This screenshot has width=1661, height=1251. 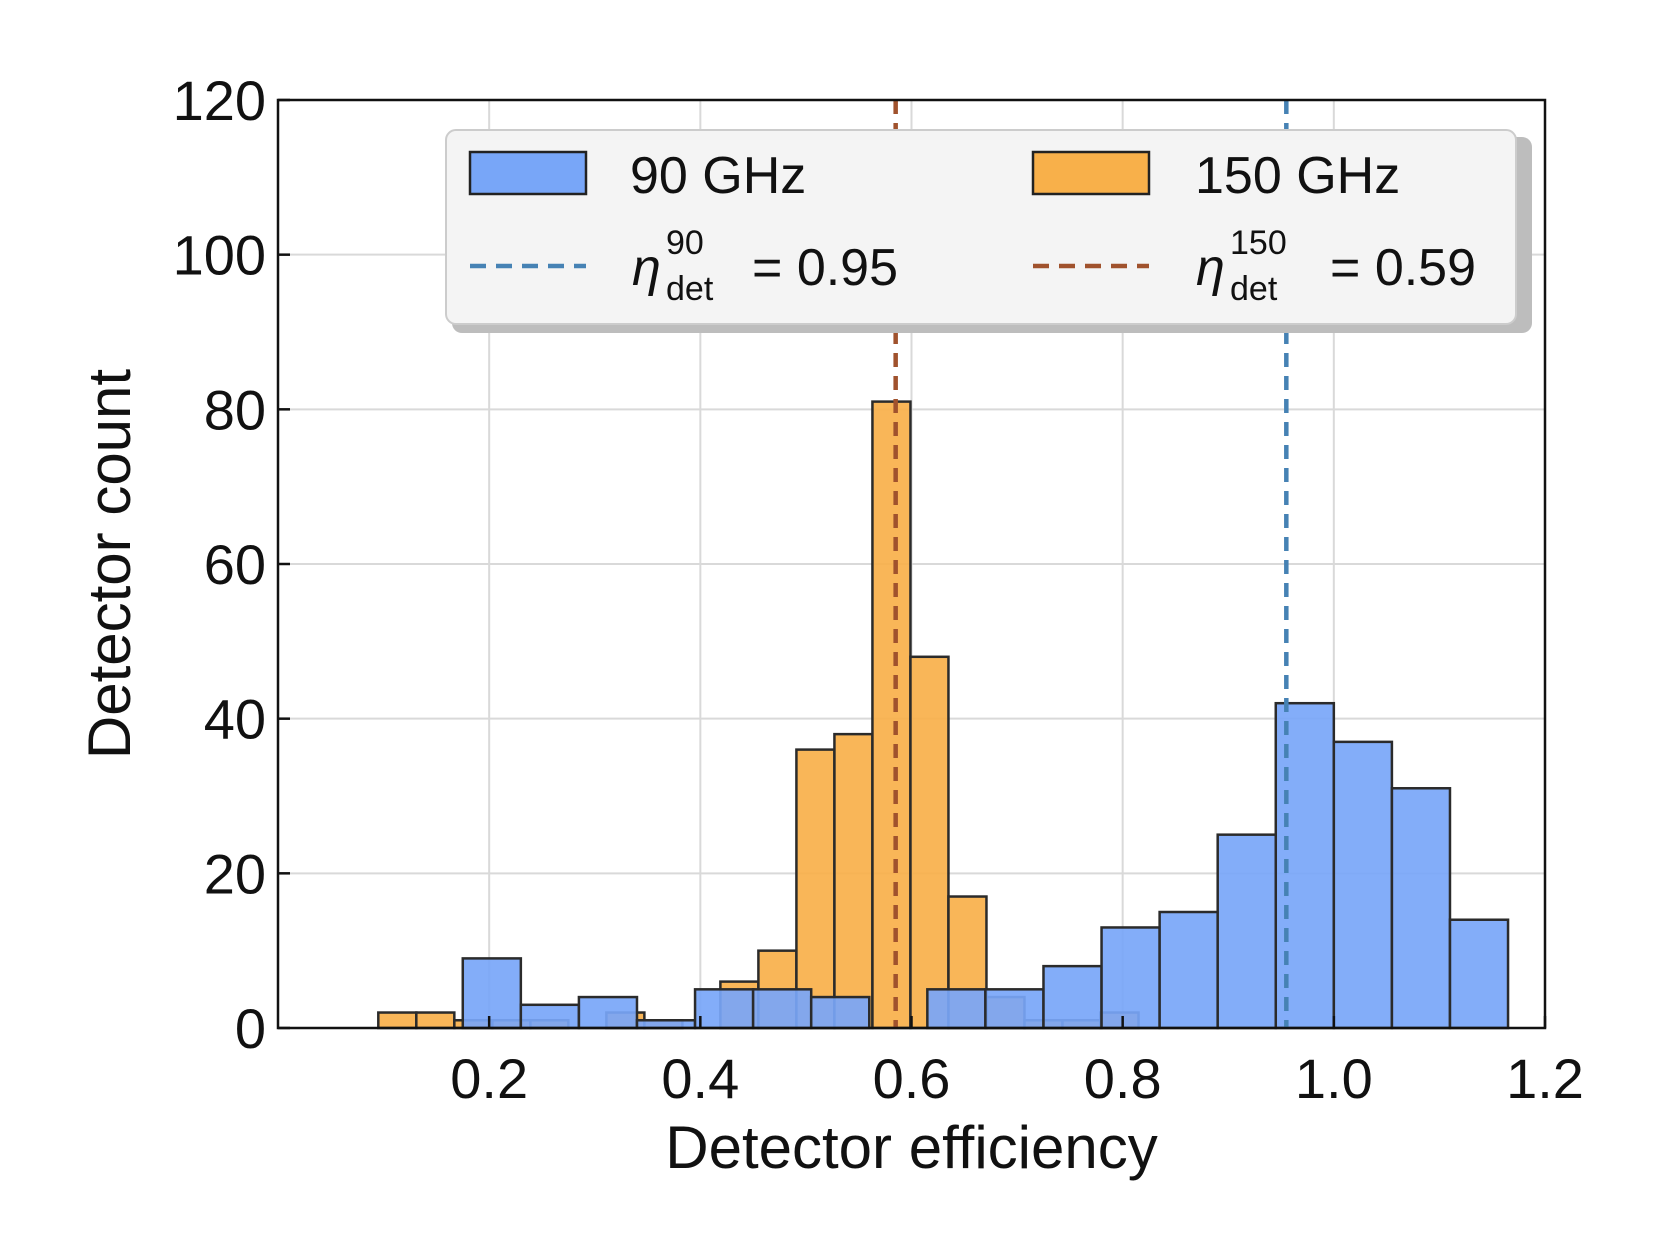 What do you see at coordinates (1123, 1078) in the screenshot?
I see `x-tick-label-3: 0.8` at bounding box center [1123, 1078].